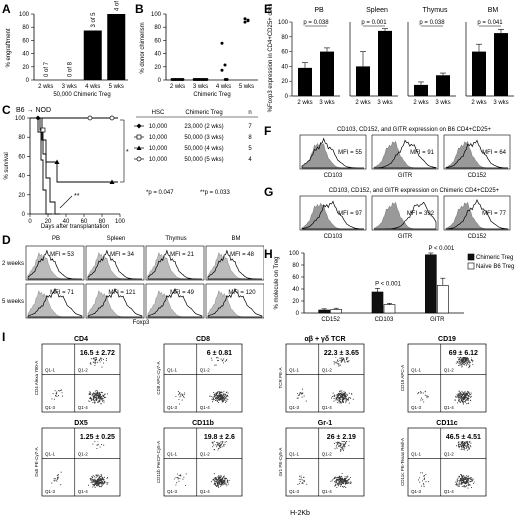 This screenshot has width=520, height=519. Describe the element at coordinates (112, 181) in the screenshot. I see `survival-marker` at that location.